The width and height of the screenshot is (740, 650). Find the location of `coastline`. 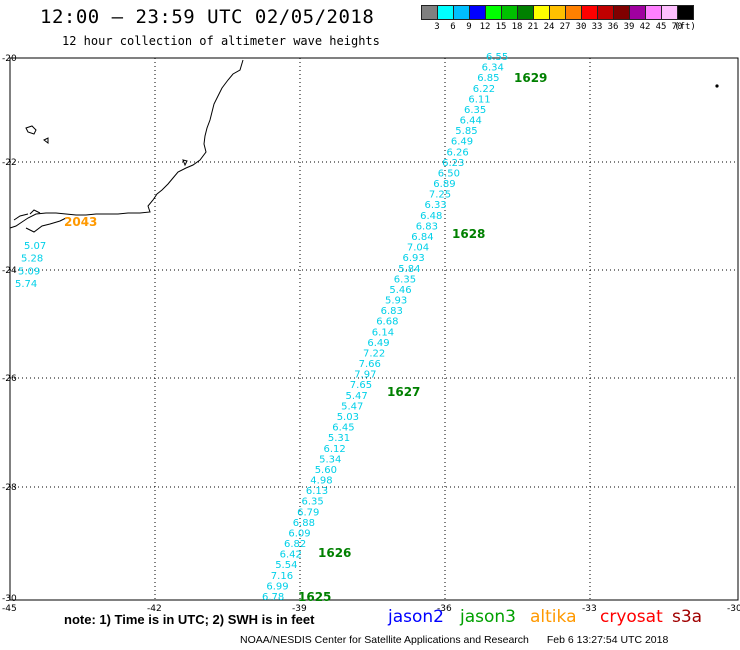

coastline is located at coordinates (126, 146).